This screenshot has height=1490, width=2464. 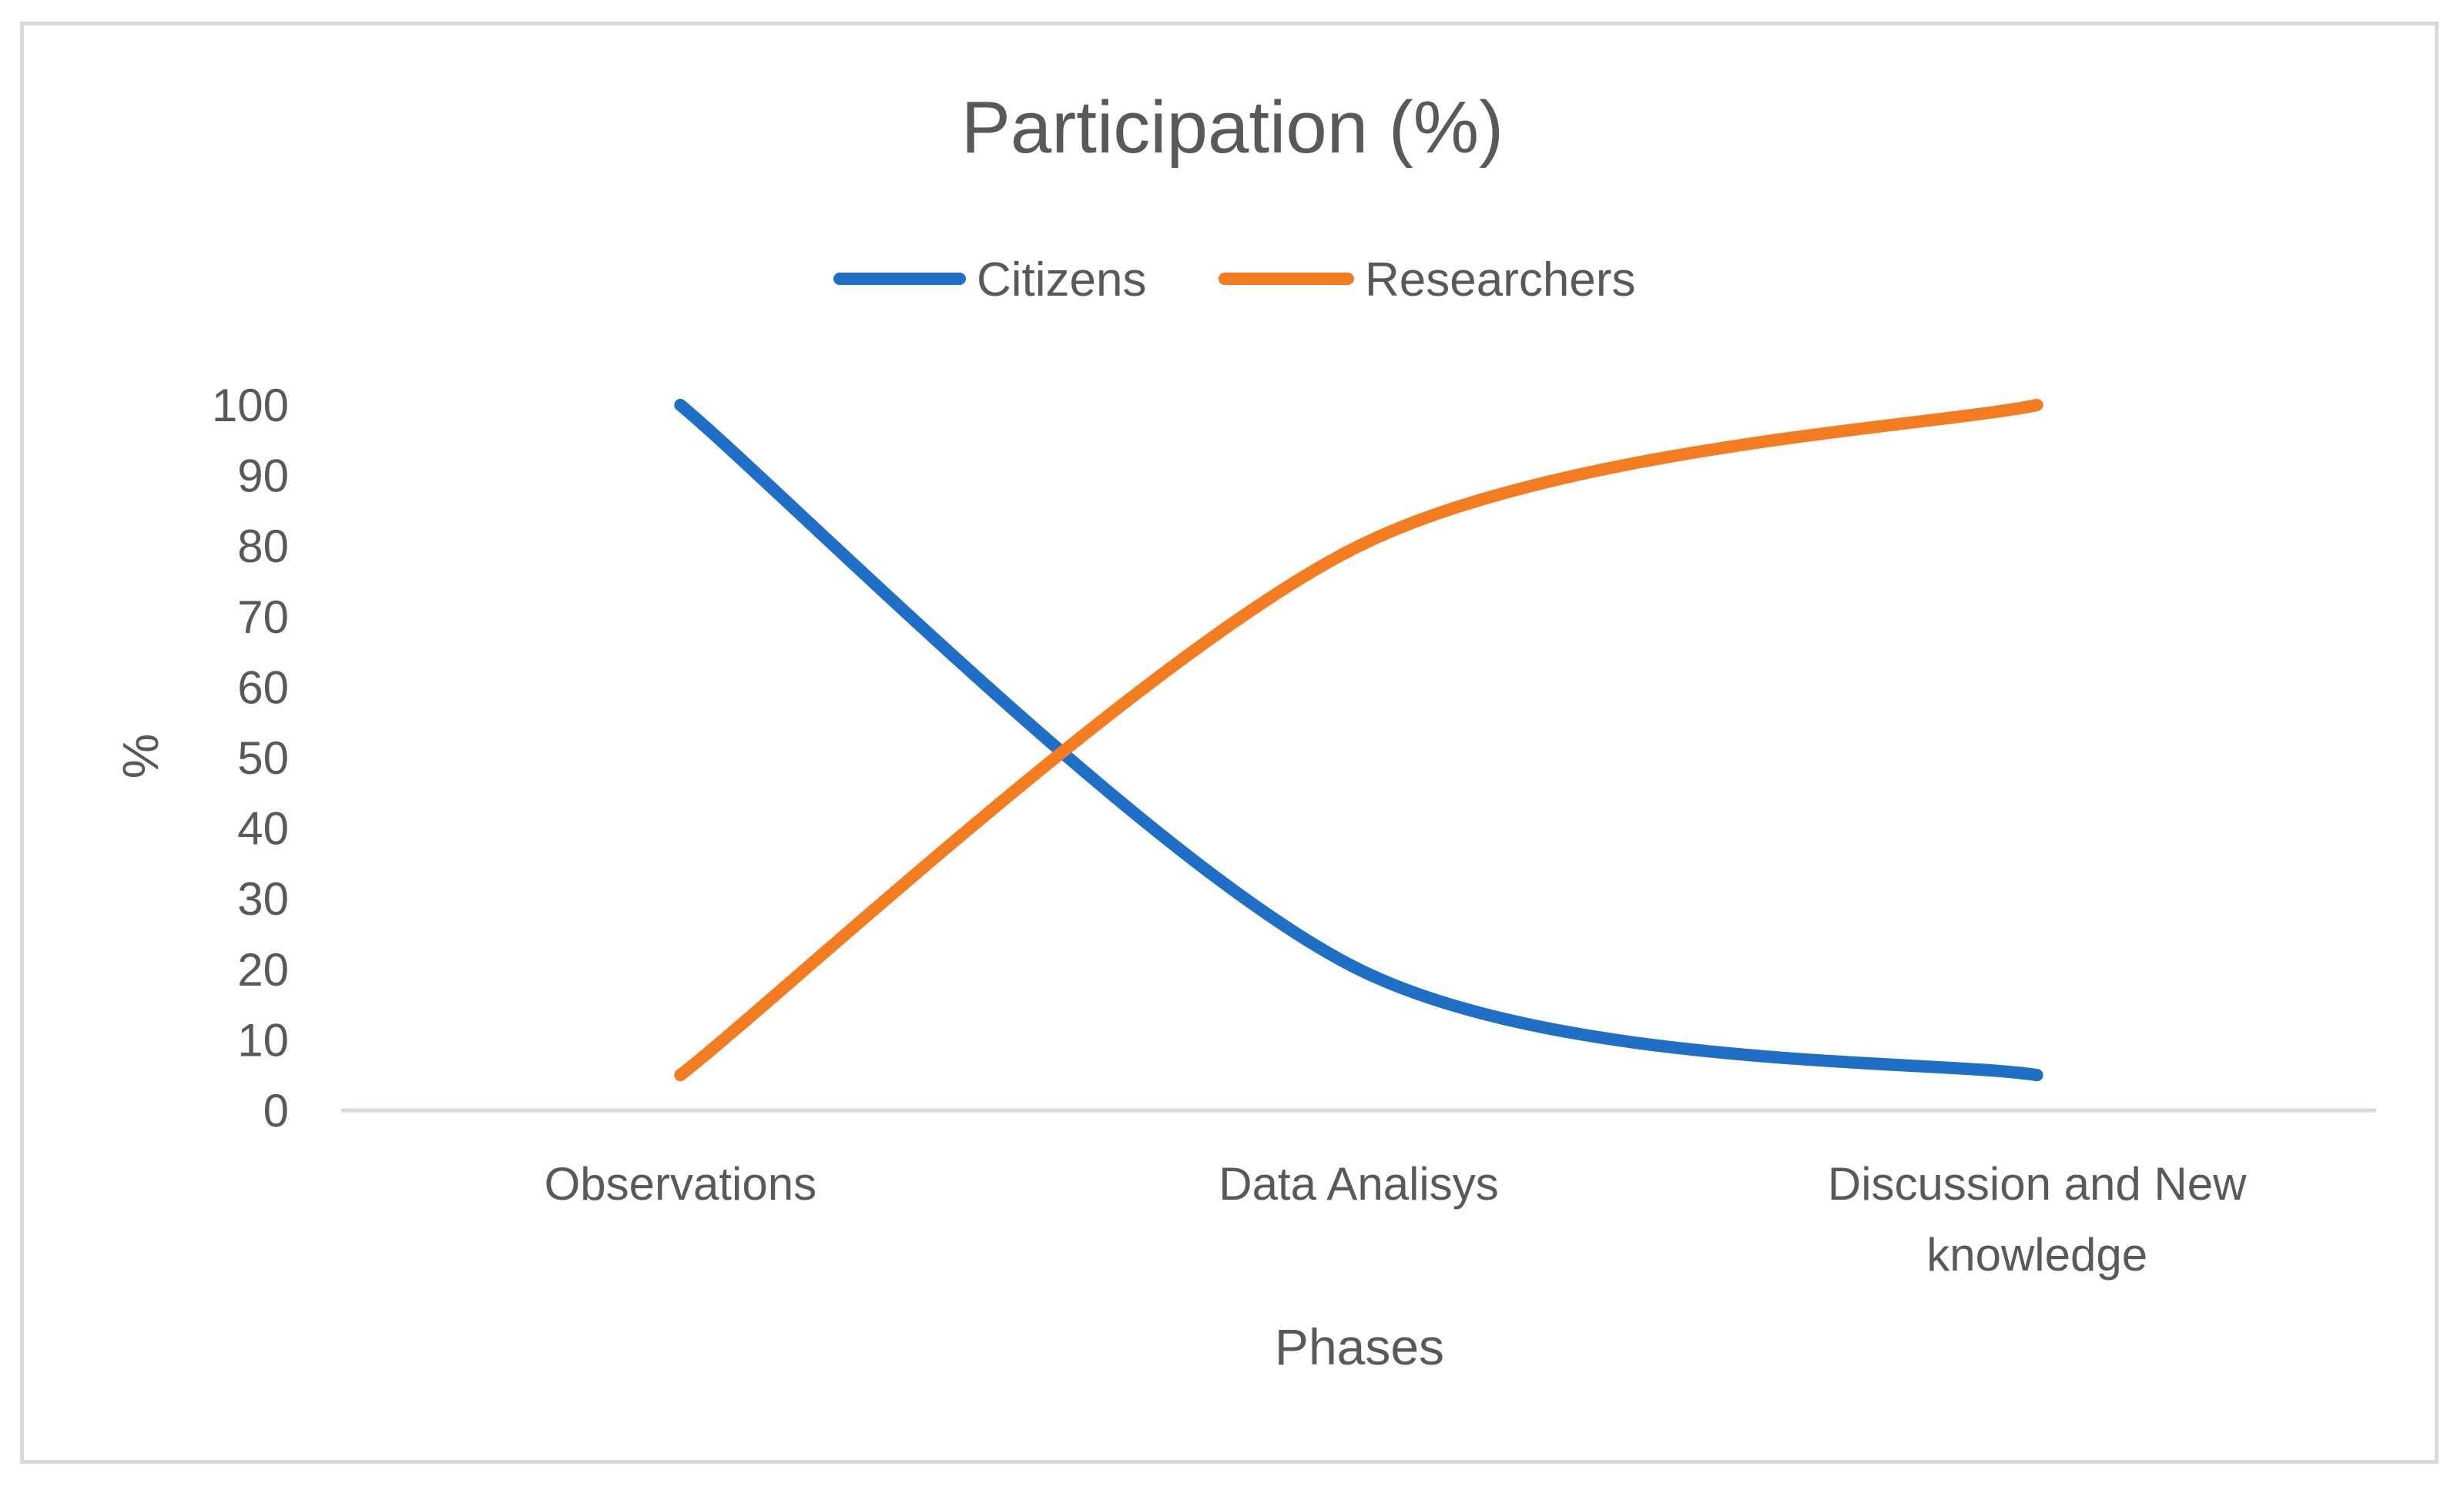 I want to click on y-tick-label: 0, so click(x=276, y=1111).